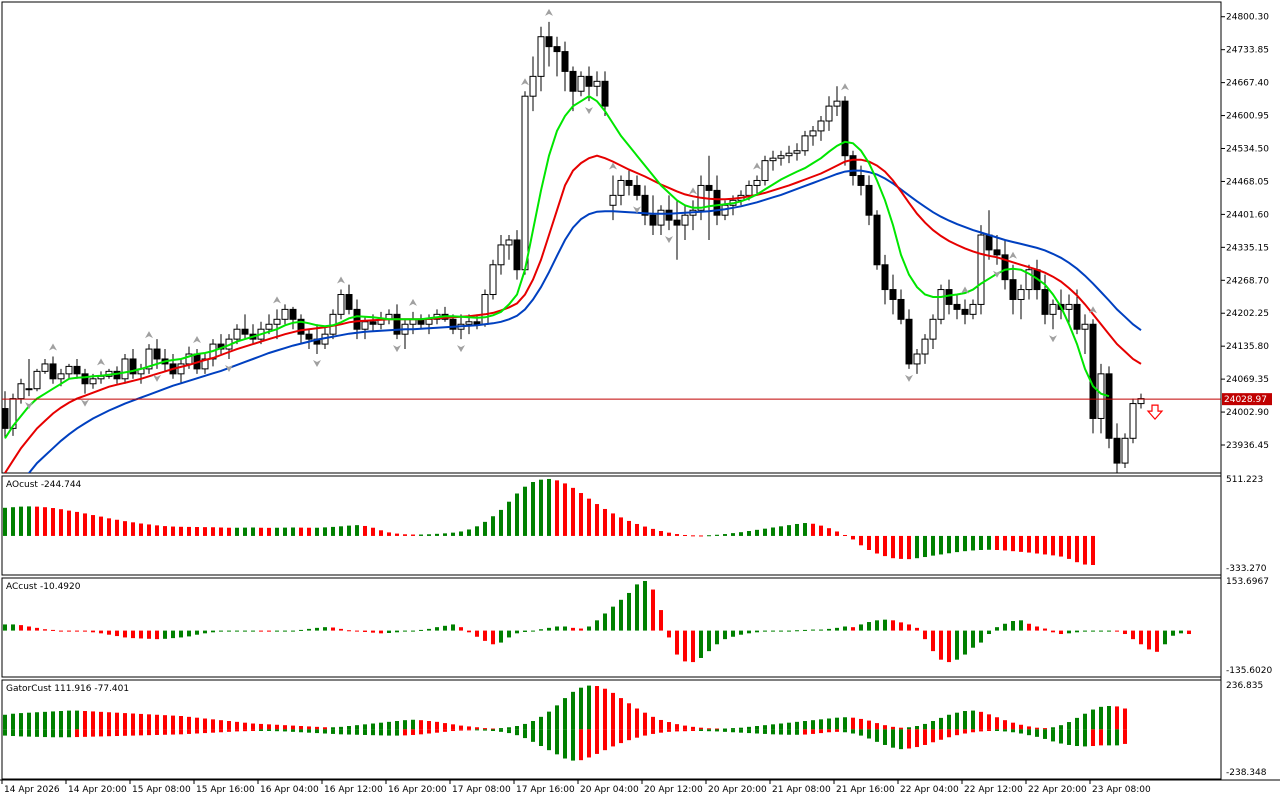 This screenshot has height=804, width=1280. Describe the element at coordinates (85, 403) in the screenshot. I see `fractal-down-marker` at that location.